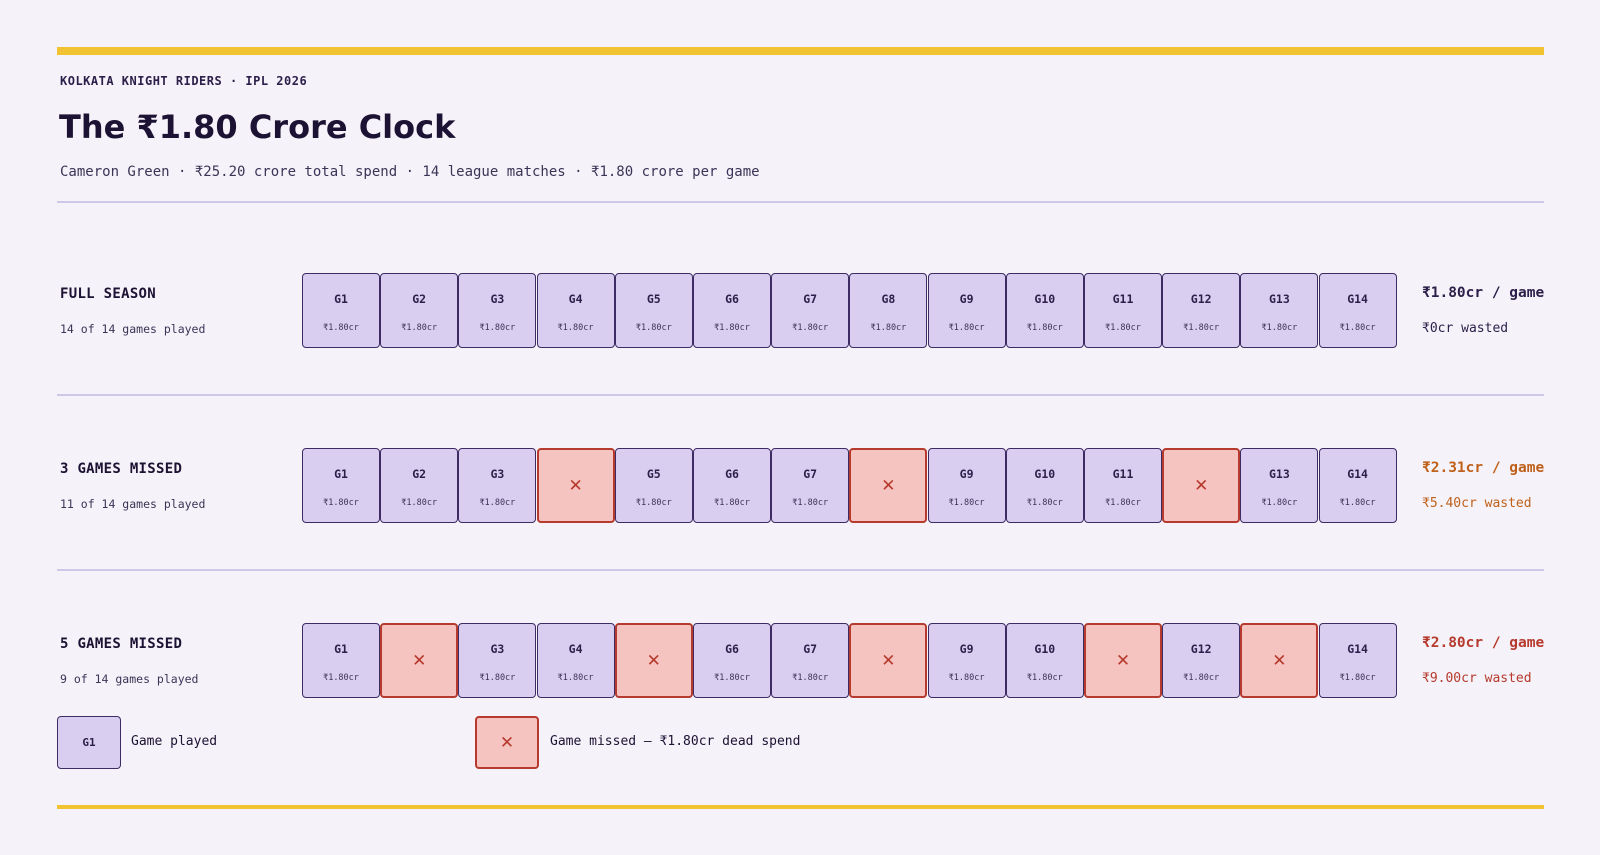 The width and height of the screenshot is (1600, 855). What do you see at coordinates (1357, 660) in the screenshot?
I see `game-tile-played: G14 ₹1.80cr` at bounding box center [1357, 660].